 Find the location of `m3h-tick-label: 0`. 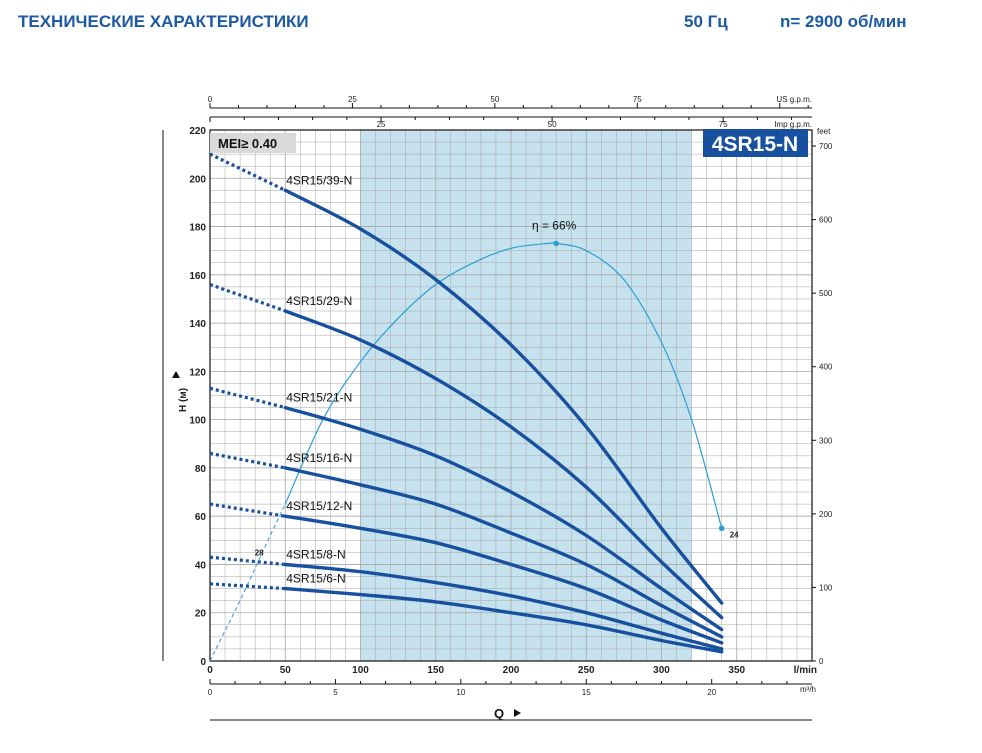

m3h-tick-label: 0 is located at coordinates (210, 692).